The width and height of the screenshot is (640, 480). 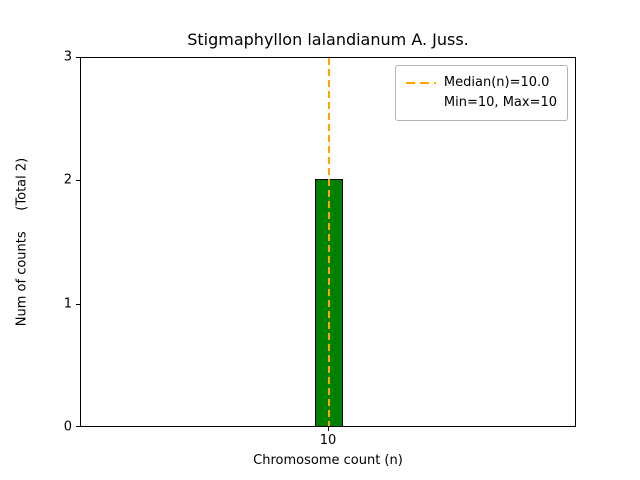 I want to click on y-tick-label: 2, so click(x=67, y=180).